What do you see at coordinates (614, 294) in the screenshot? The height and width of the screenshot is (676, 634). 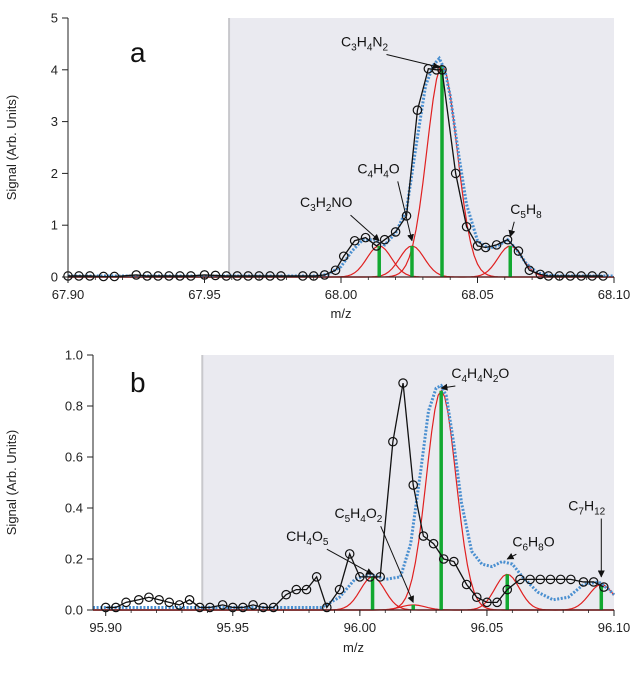 I see `x-tick-label: 68.10` at bounding box center [614, 294].